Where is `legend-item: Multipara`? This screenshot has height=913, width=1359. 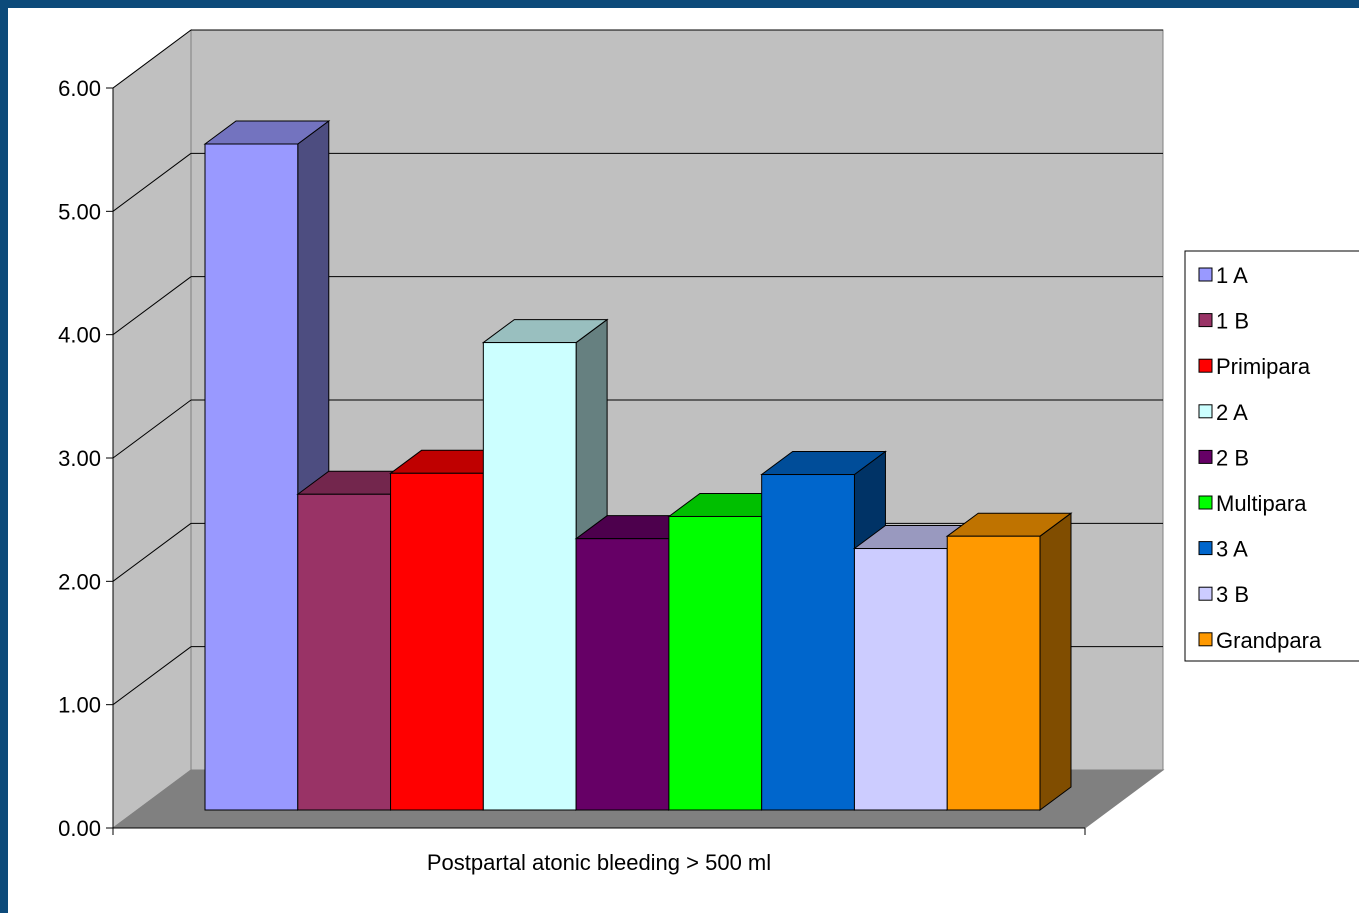 legend-item: Multipara is located at coordinates (1252, 503).